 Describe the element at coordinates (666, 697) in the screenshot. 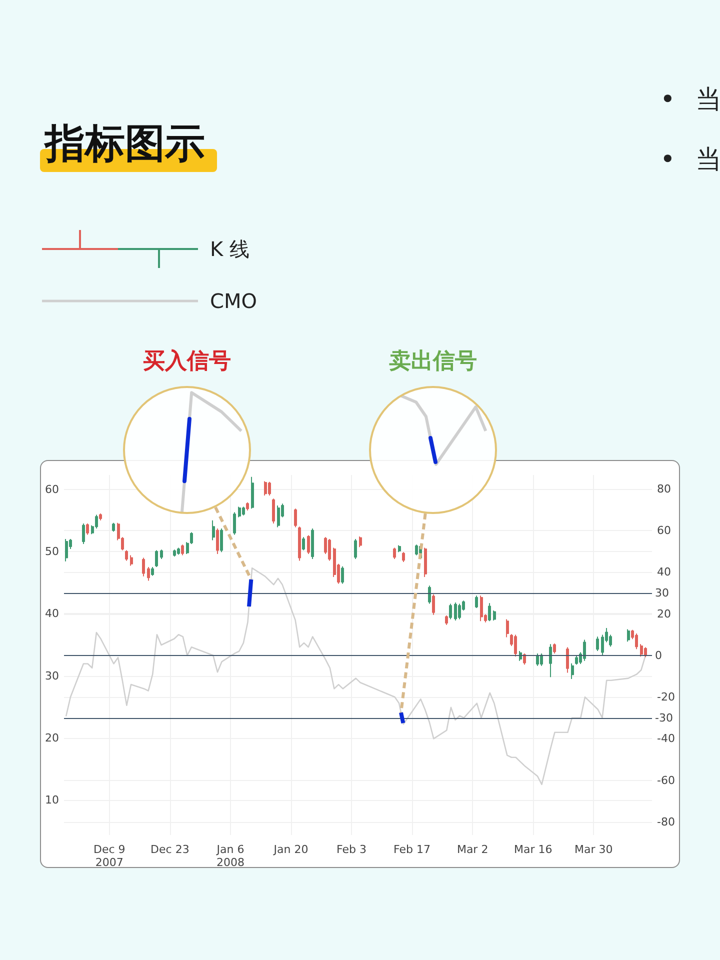

I see `y2-tick-label: -20` at that location.